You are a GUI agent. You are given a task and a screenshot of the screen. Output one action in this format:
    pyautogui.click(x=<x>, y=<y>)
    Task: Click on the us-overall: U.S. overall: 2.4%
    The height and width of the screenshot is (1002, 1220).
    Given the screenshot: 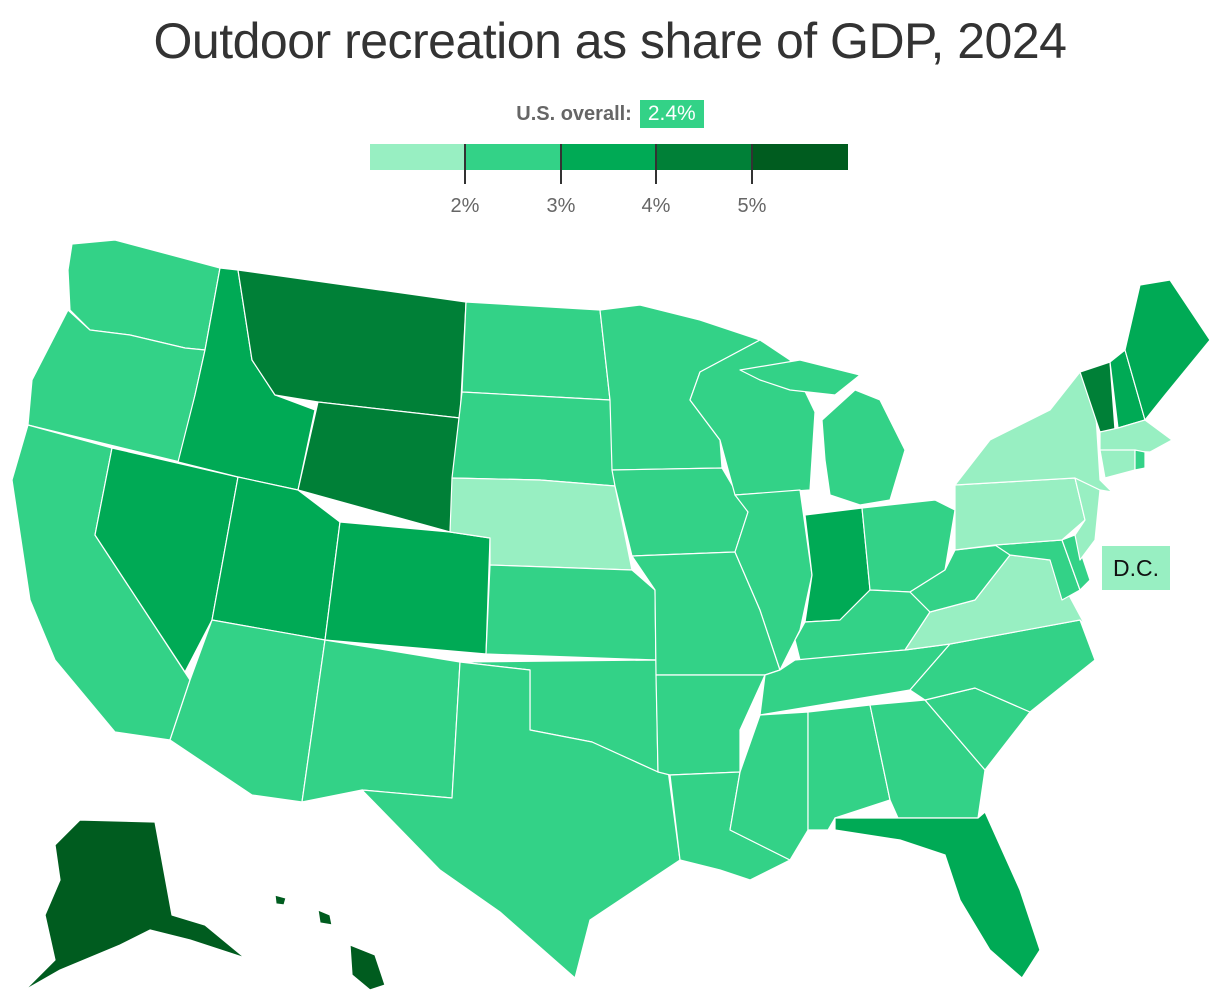 What is the action you would take?
    pyautogui.click(x=610, y=114)
    